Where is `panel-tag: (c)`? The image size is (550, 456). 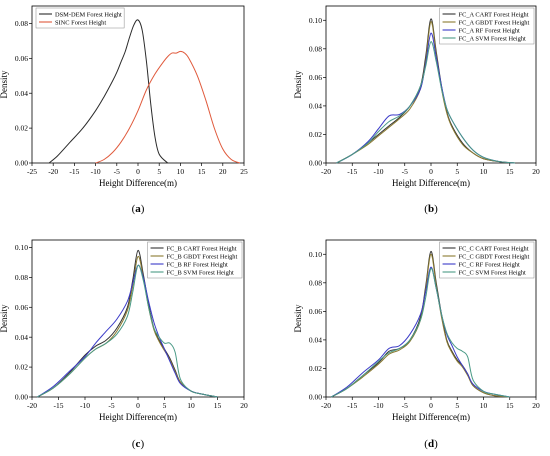 panel-tag: (c) is located at coordinates (138, 444).